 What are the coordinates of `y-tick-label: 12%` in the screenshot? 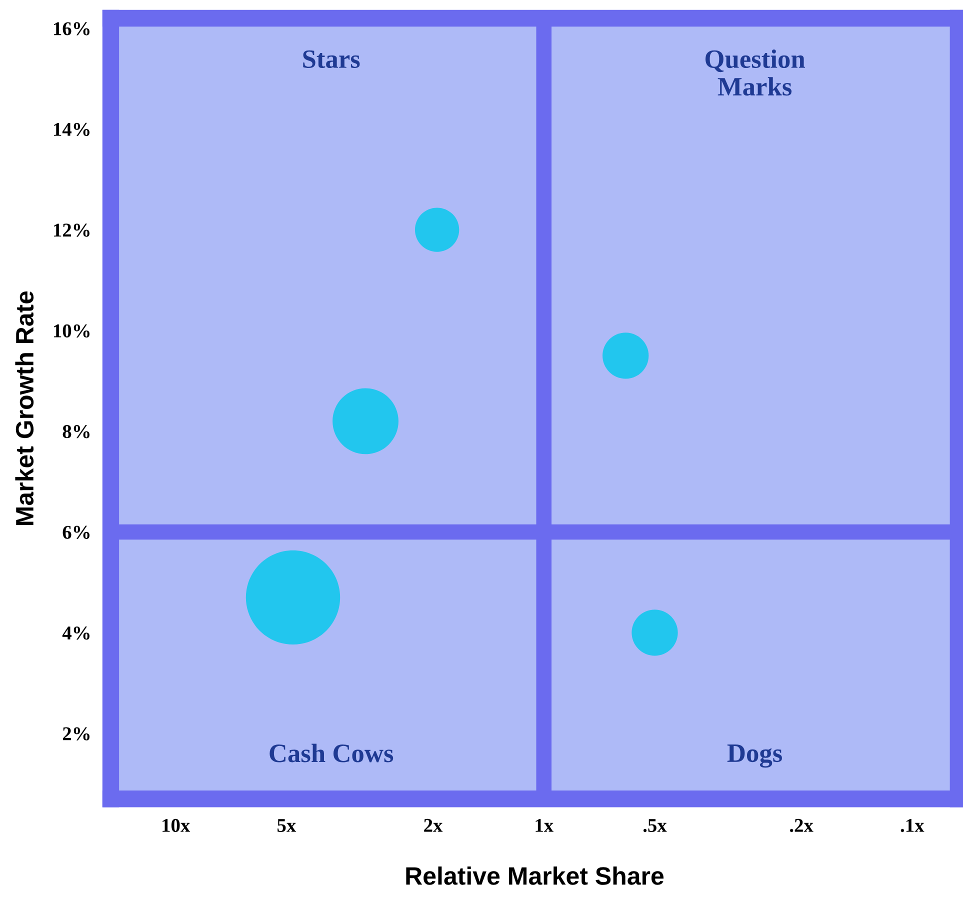 It's located at (72, 230).